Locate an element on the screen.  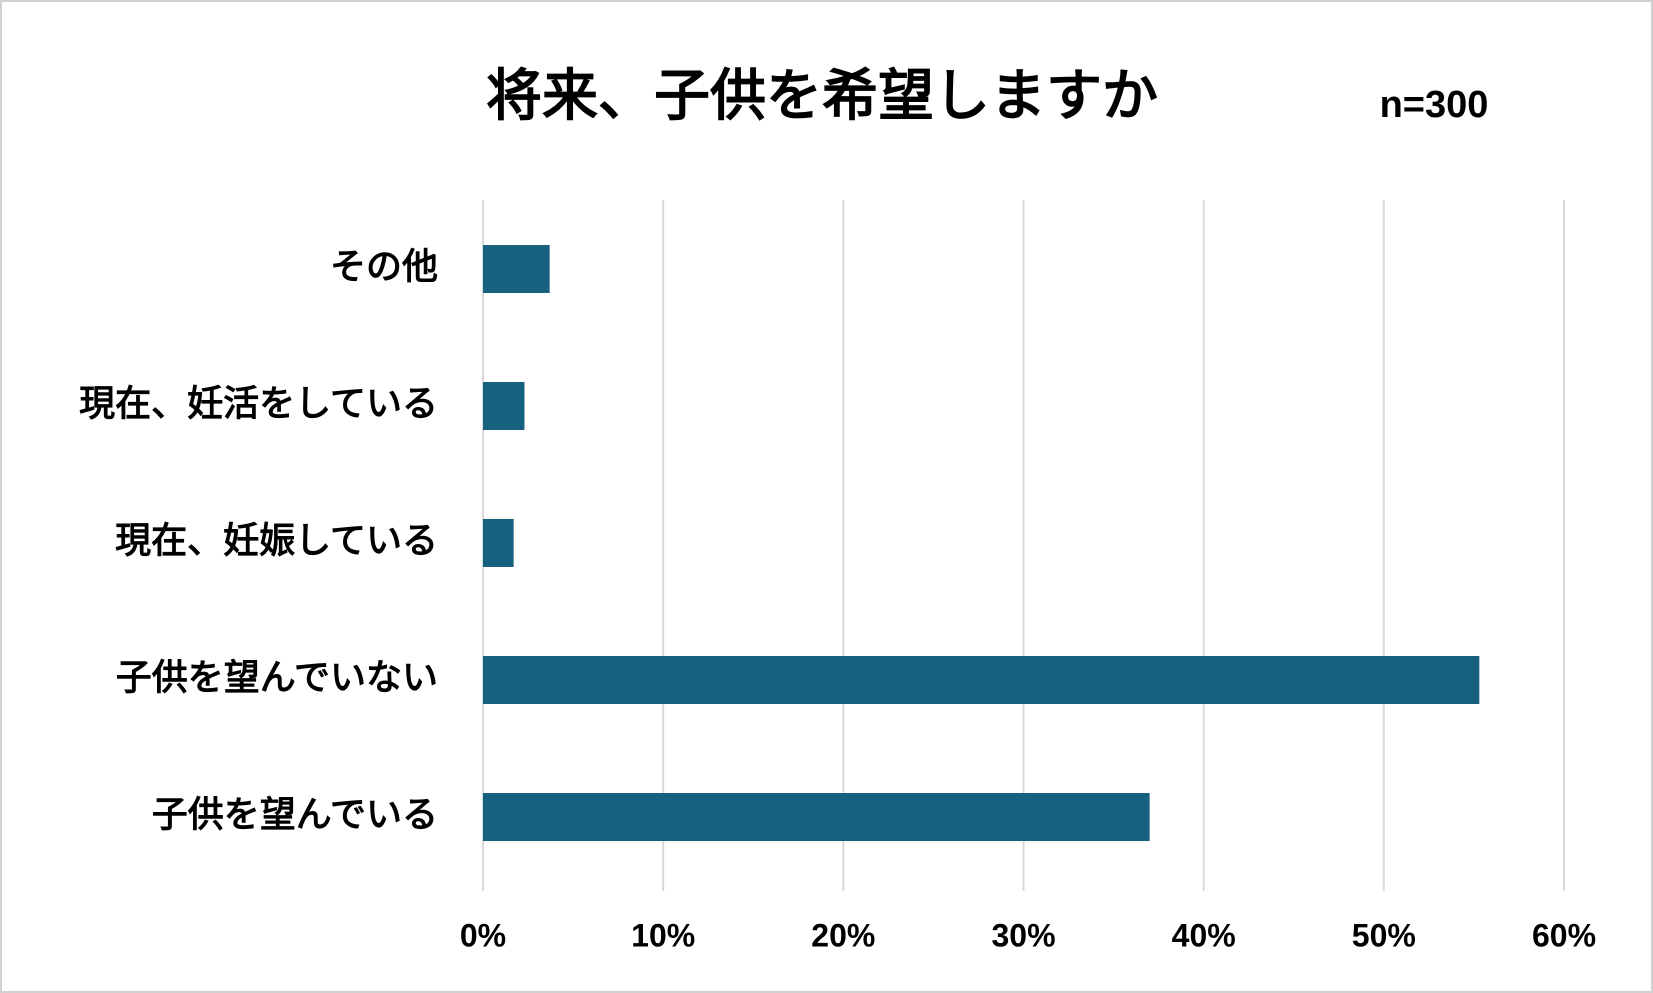
y-tick-label: 子供を望んでいる is located at coordinates (295, 814).